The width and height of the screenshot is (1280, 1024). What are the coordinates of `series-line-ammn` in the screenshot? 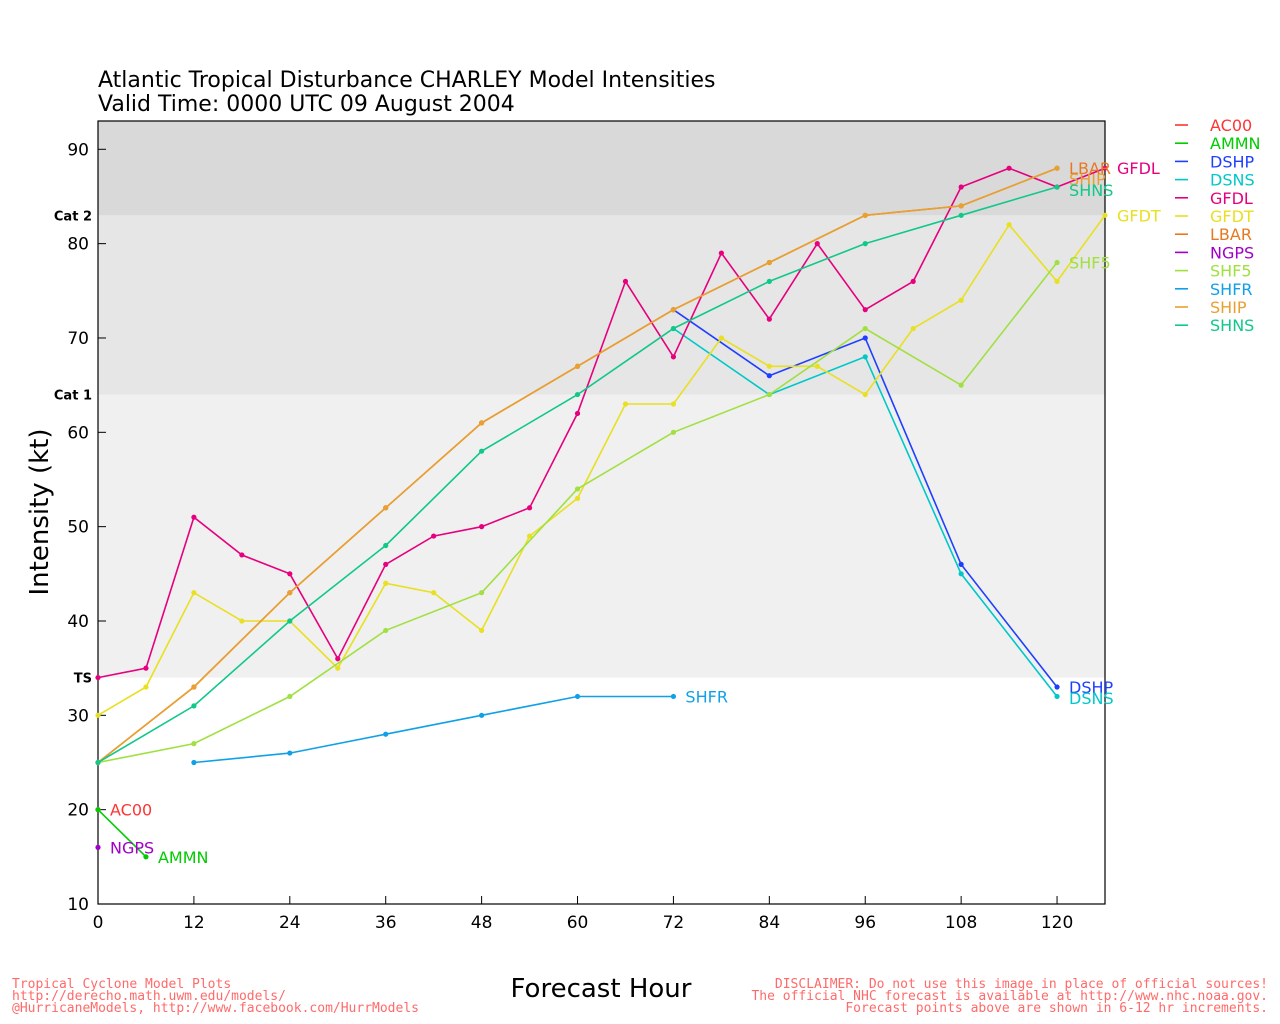 It's located at (122, 833).